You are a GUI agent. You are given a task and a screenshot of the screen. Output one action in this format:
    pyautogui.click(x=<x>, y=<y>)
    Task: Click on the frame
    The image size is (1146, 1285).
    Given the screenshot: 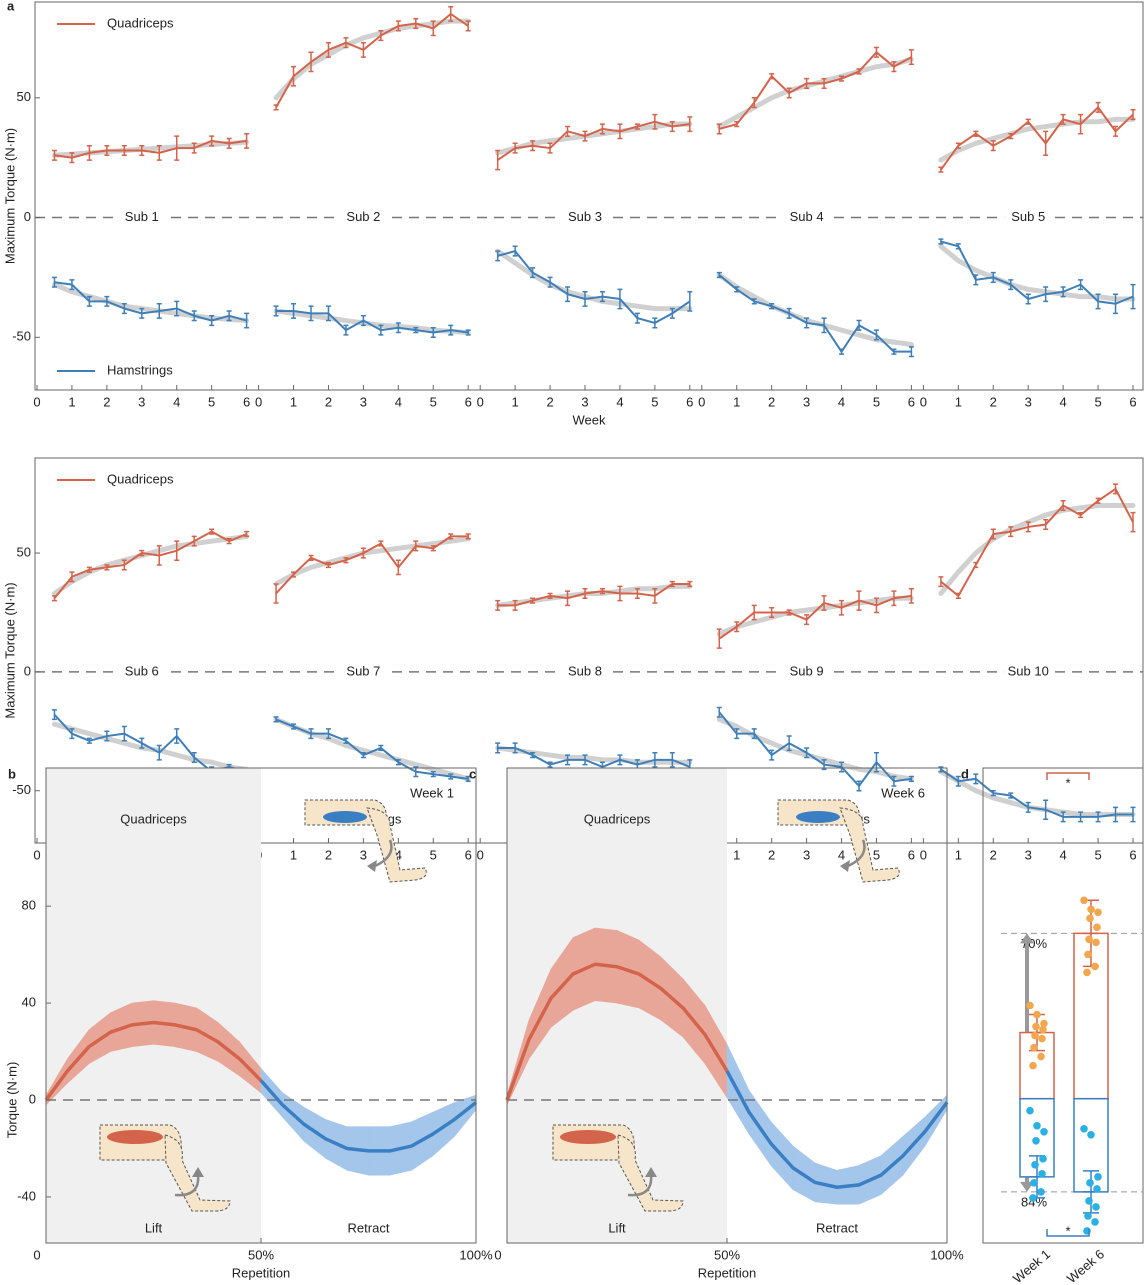 What is the action you would take?
    pyautogui.click(x=1063, y=1005)
    